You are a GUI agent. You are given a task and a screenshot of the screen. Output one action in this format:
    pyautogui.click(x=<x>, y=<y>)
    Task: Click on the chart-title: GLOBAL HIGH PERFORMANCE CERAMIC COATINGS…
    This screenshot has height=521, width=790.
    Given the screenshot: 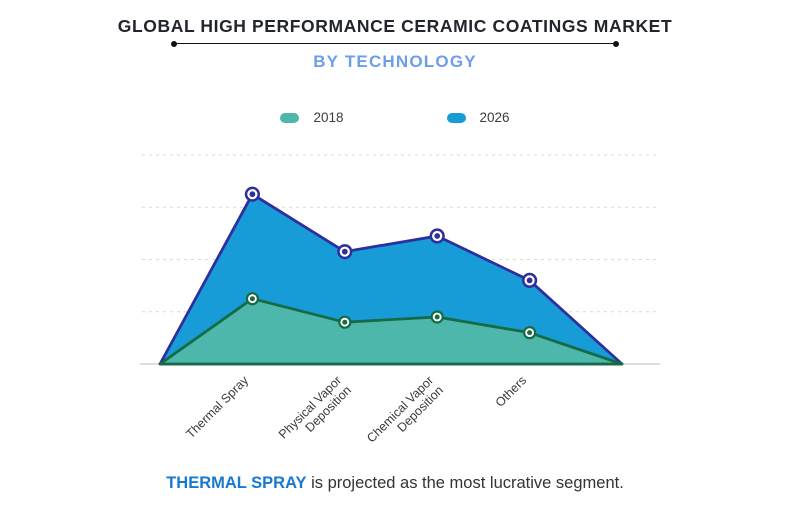 What is the action you would take?
    pyautogui.click(x=395, y=26)
    